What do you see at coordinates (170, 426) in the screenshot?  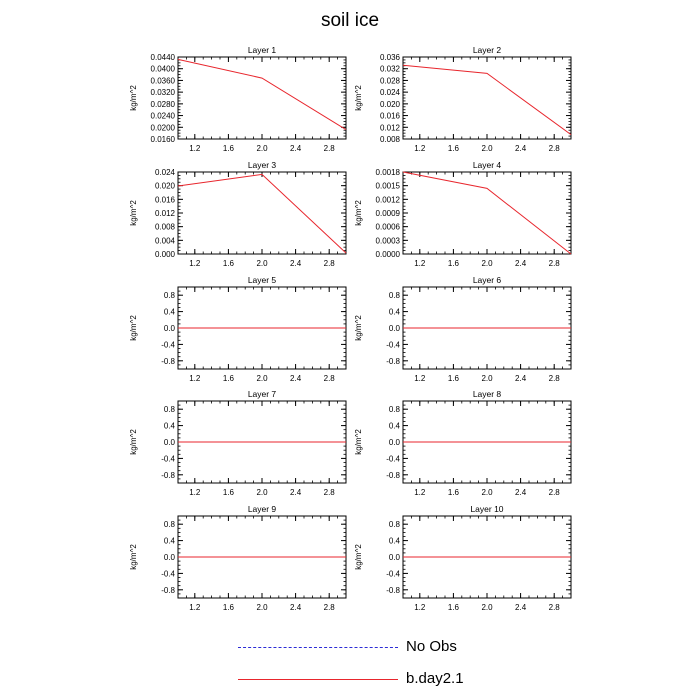 I see `layer-7-y-tick-label: 0.4` at bounding box center [170, 426].